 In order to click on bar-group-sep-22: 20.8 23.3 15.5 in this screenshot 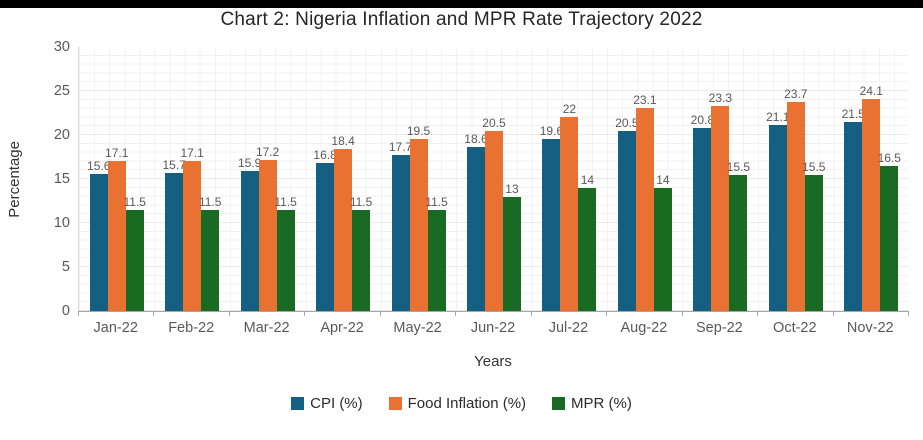, I will do `click(720, 179)`.